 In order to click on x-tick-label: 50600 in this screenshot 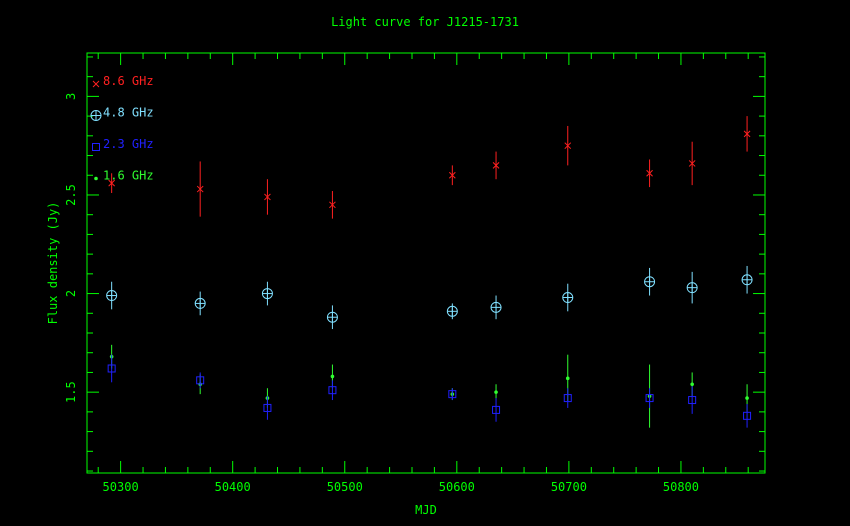, I will do `click(457, 487)`.